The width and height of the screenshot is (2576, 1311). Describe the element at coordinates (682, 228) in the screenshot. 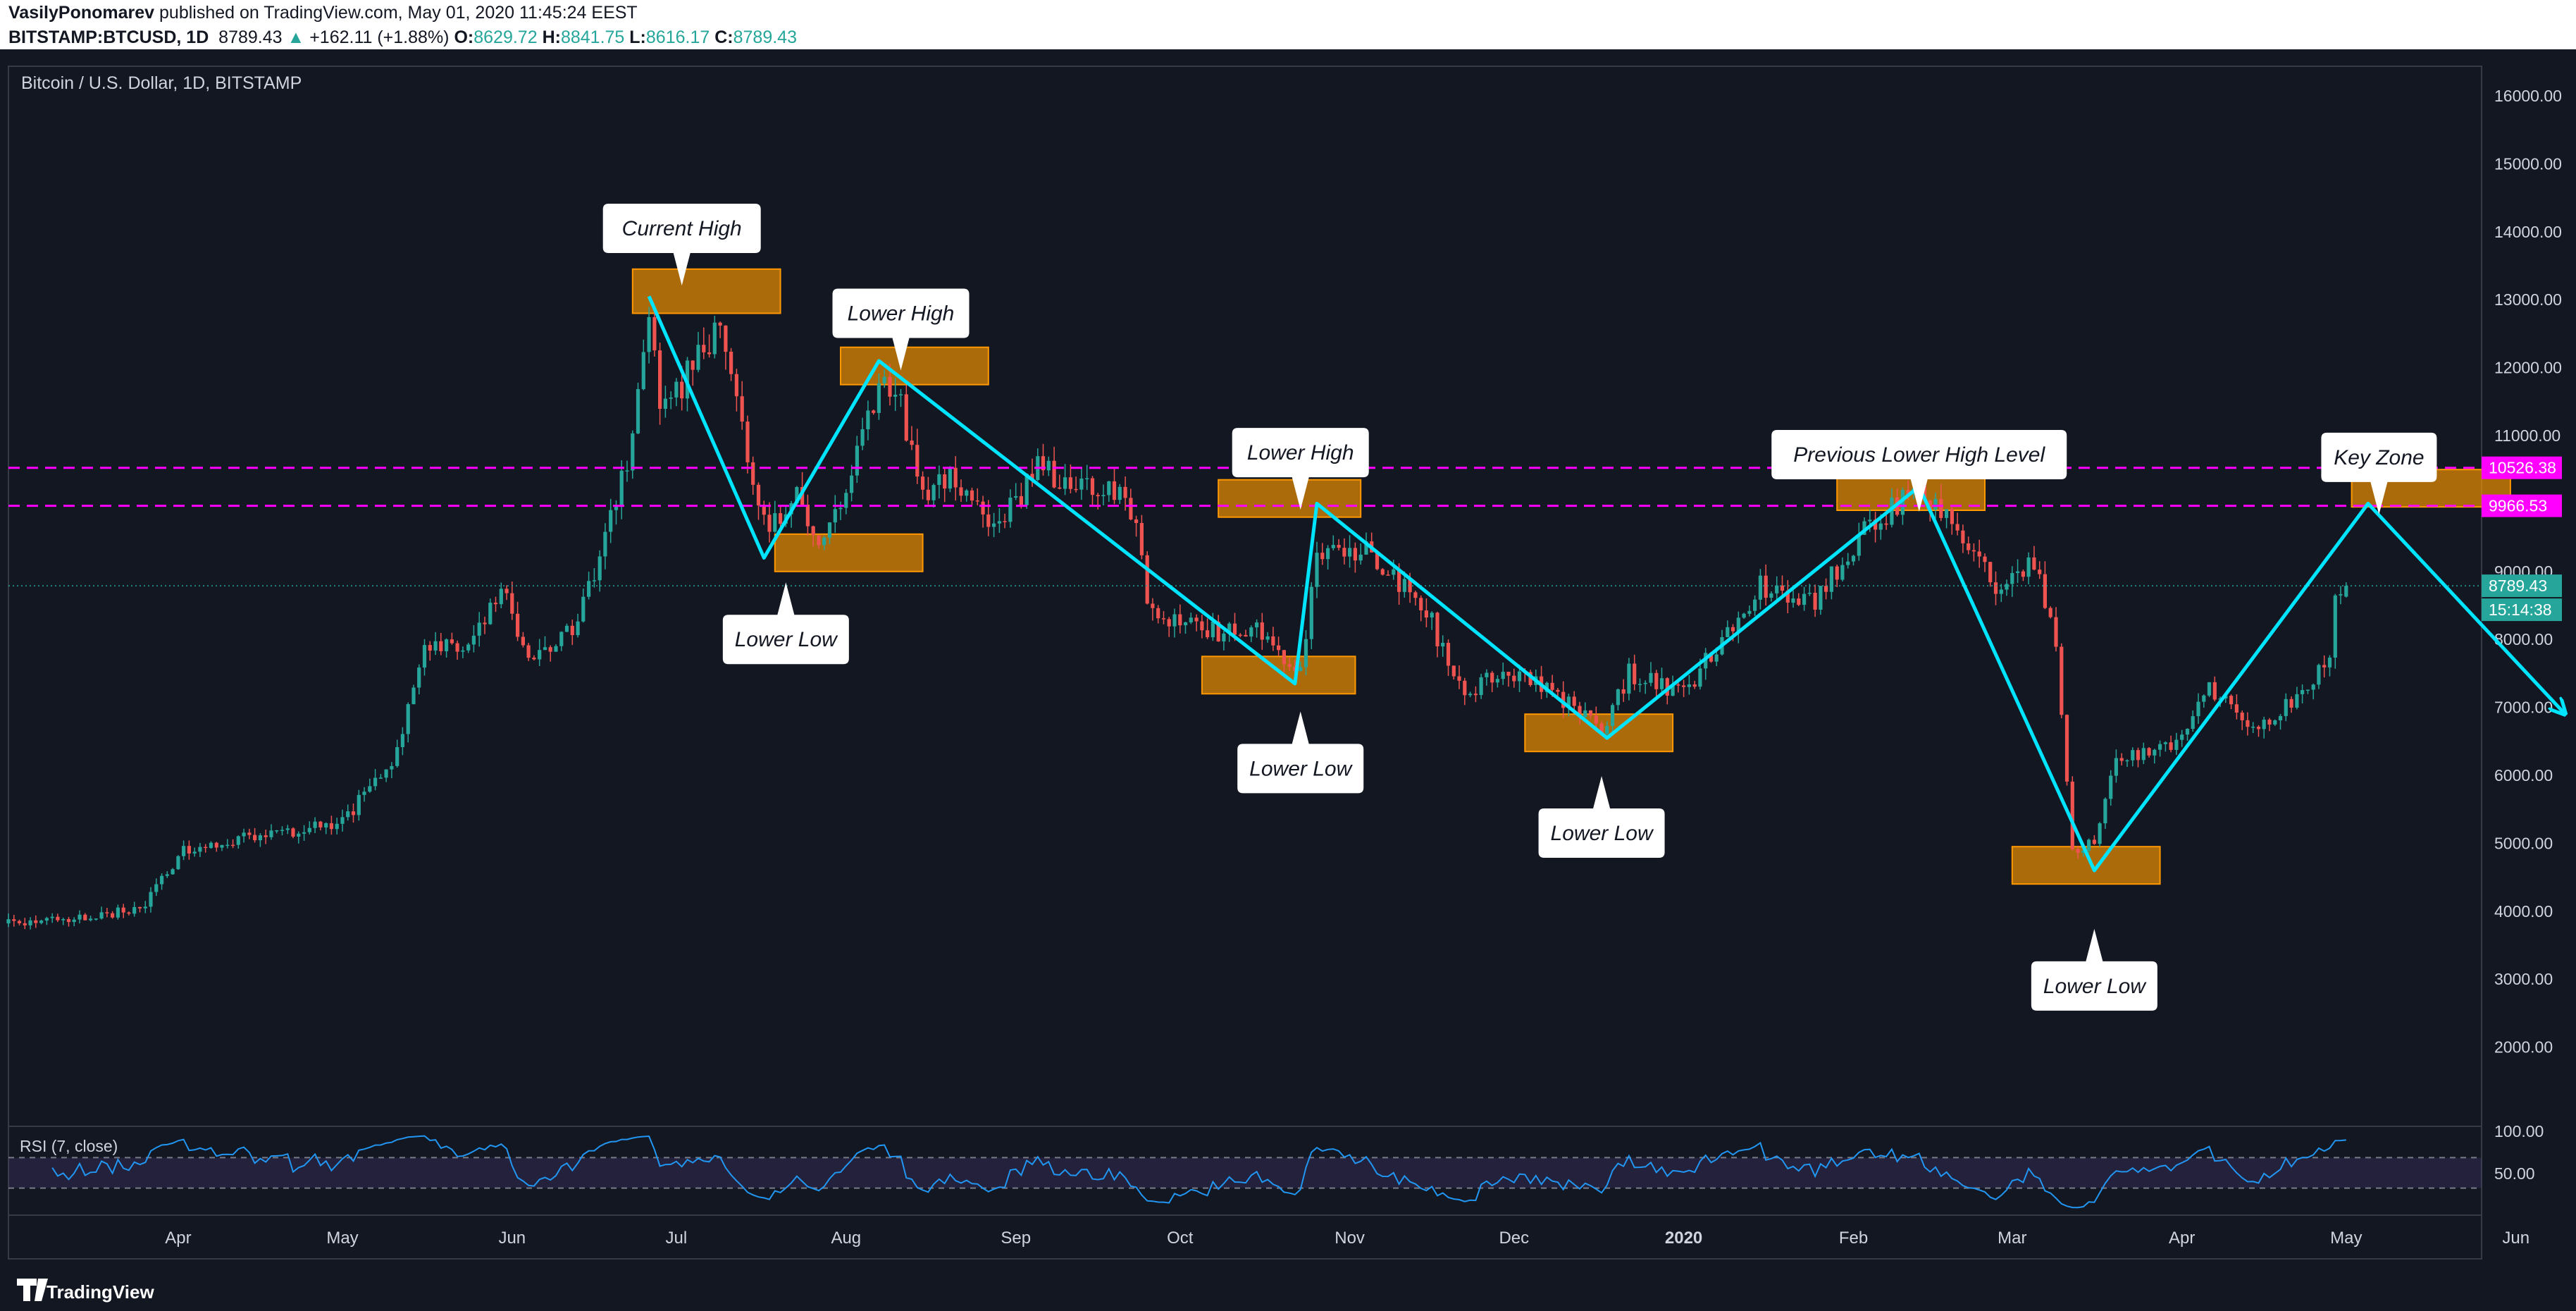

I see `callout-label: Current High` at that location.